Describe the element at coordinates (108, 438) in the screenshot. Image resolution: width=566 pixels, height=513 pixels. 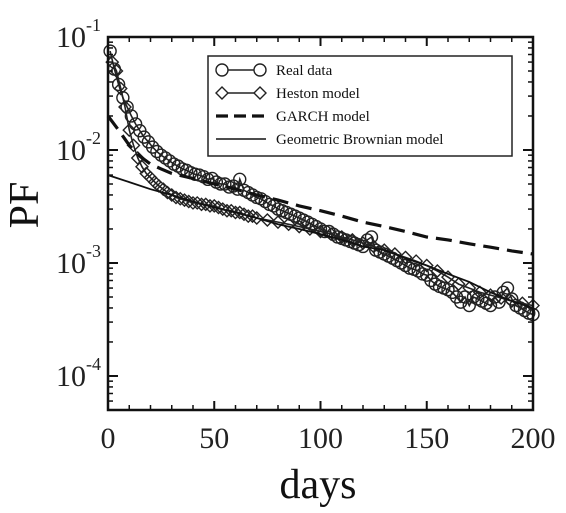
I see `x-tick-label: 0` at that location.